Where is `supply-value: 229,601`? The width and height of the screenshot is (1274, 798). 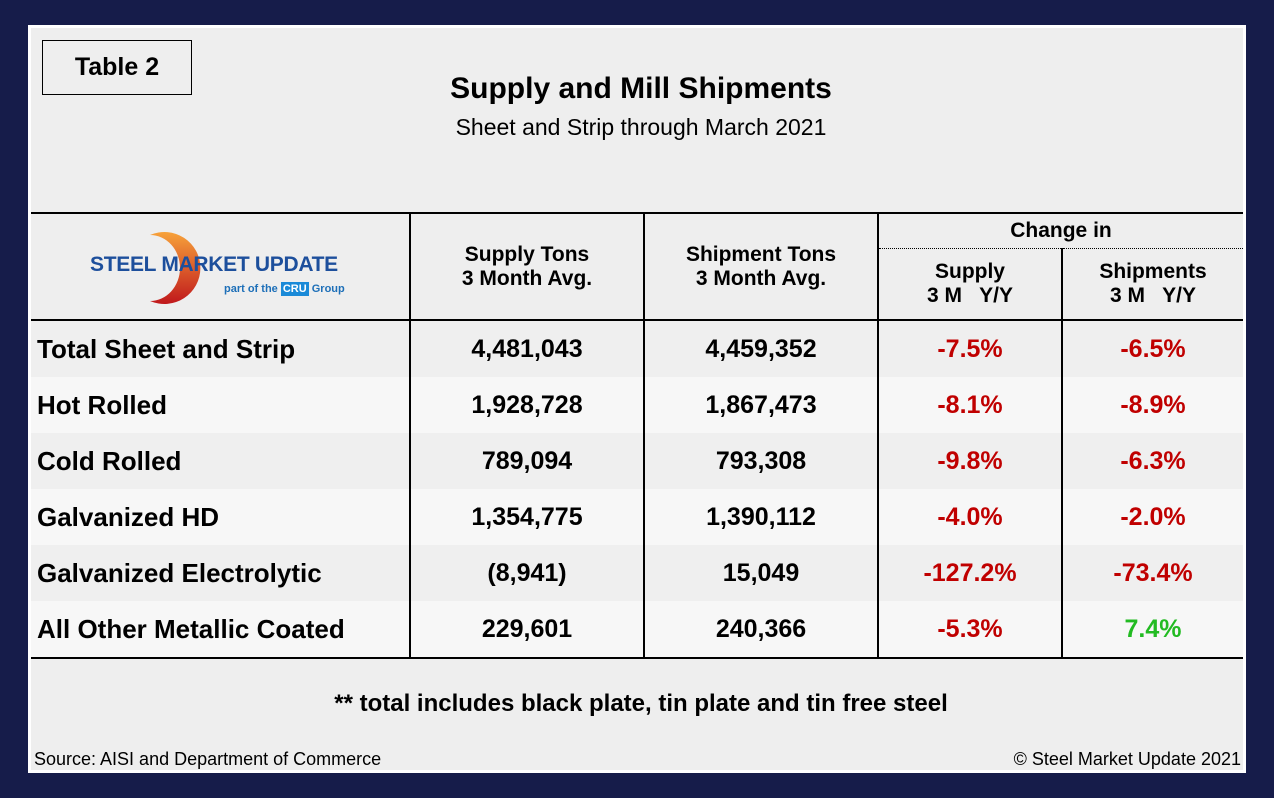
supply-value: 229,601 is located at coordinates (526, 630).